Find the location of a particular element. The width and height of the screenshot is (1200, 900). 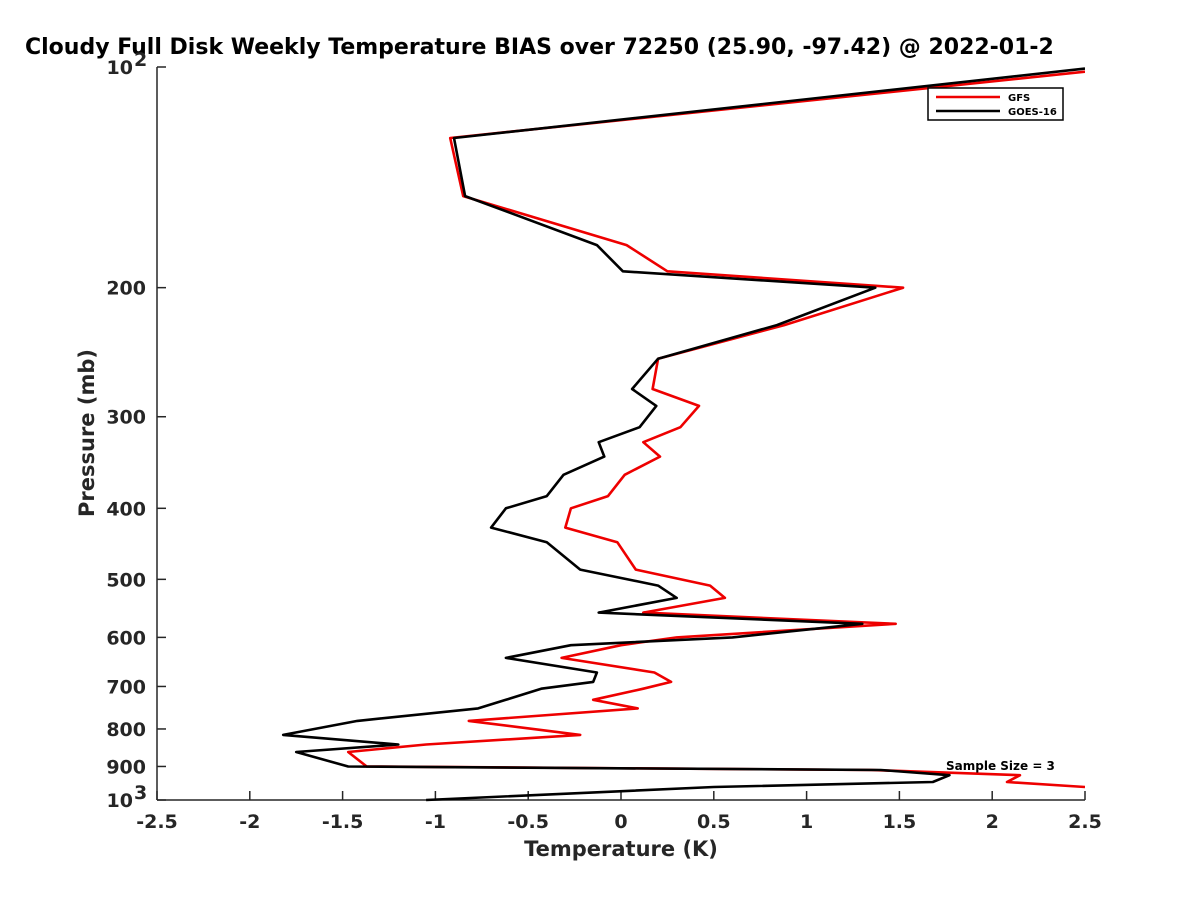

x-tick-label: -2.5 is located at coordinates (157, 822).